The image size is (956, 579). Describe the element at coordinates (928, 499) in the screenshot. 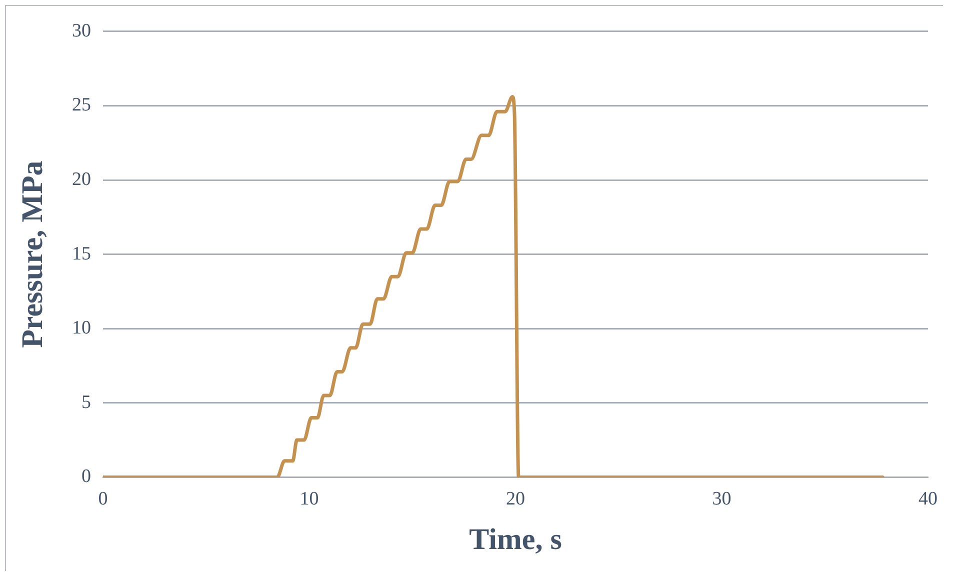

I see `x-tick-label: 40` at that location.